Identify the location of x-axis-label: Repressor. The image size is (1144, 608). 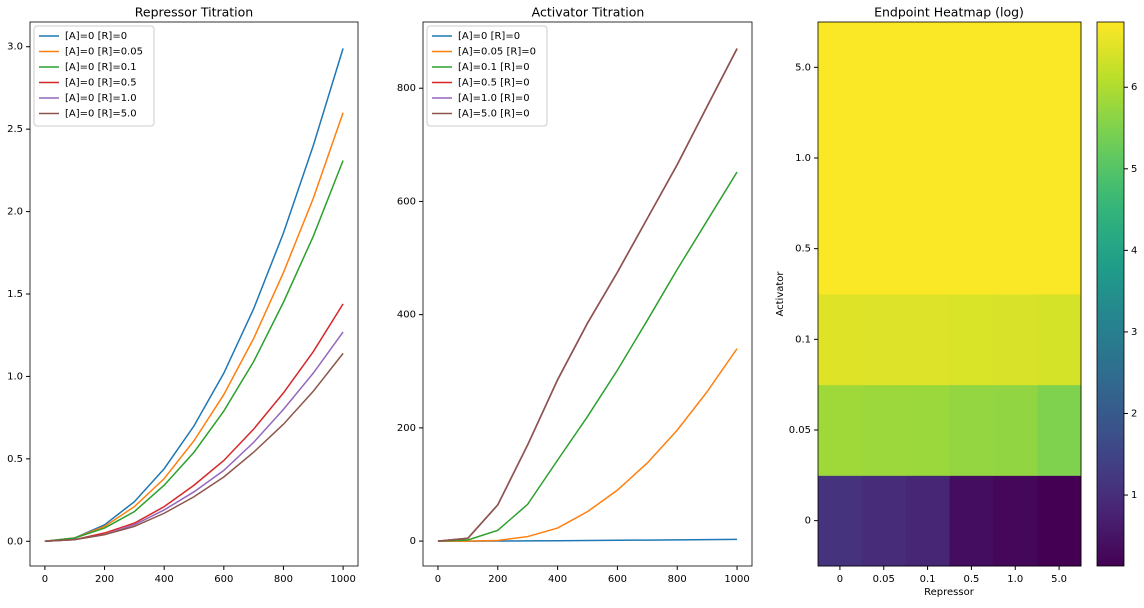
(949, 592).